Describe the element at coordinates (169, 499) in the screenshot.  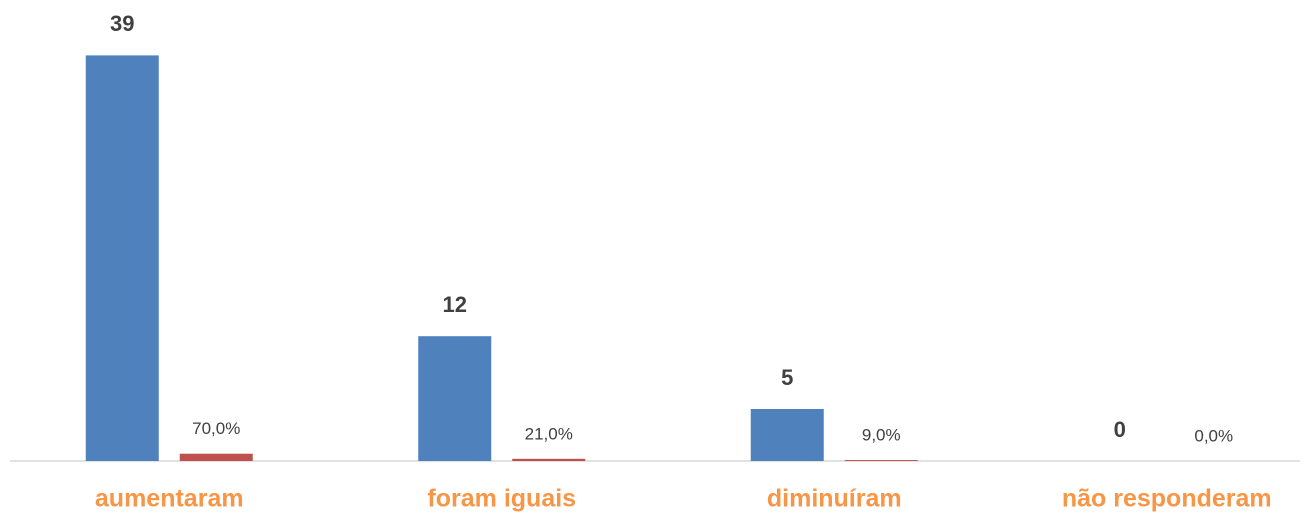
I see `x-tick-label: aumentaram` at that location.